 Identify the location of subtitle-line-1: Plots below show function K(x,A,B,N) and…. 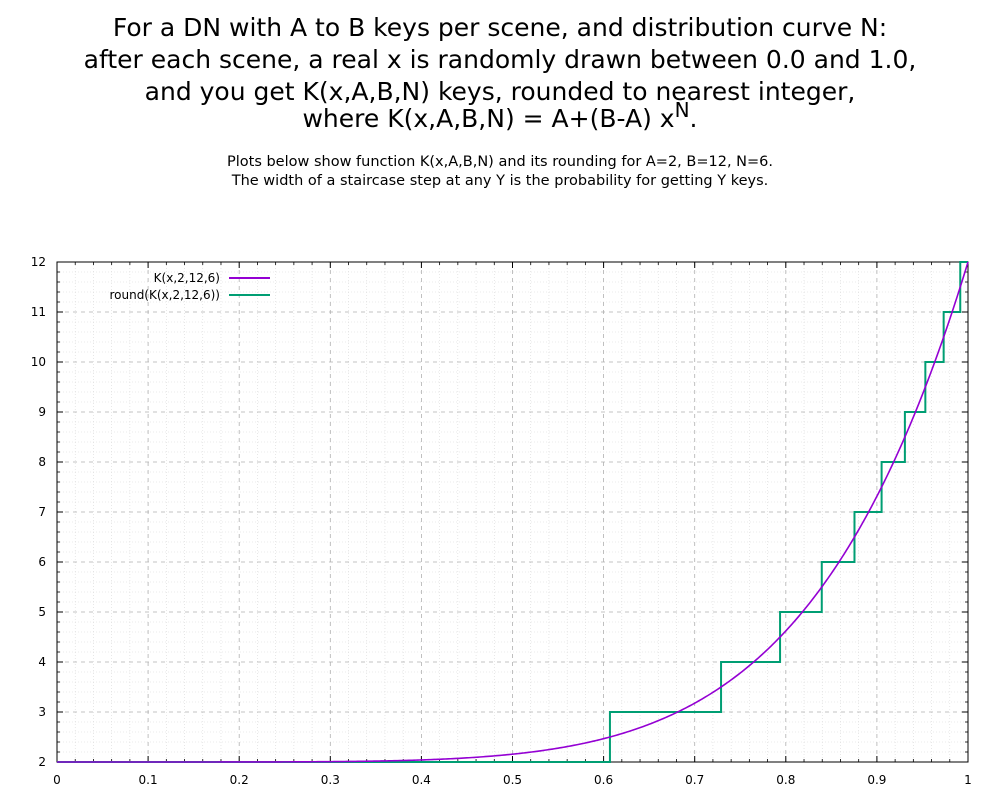
(499, 162).